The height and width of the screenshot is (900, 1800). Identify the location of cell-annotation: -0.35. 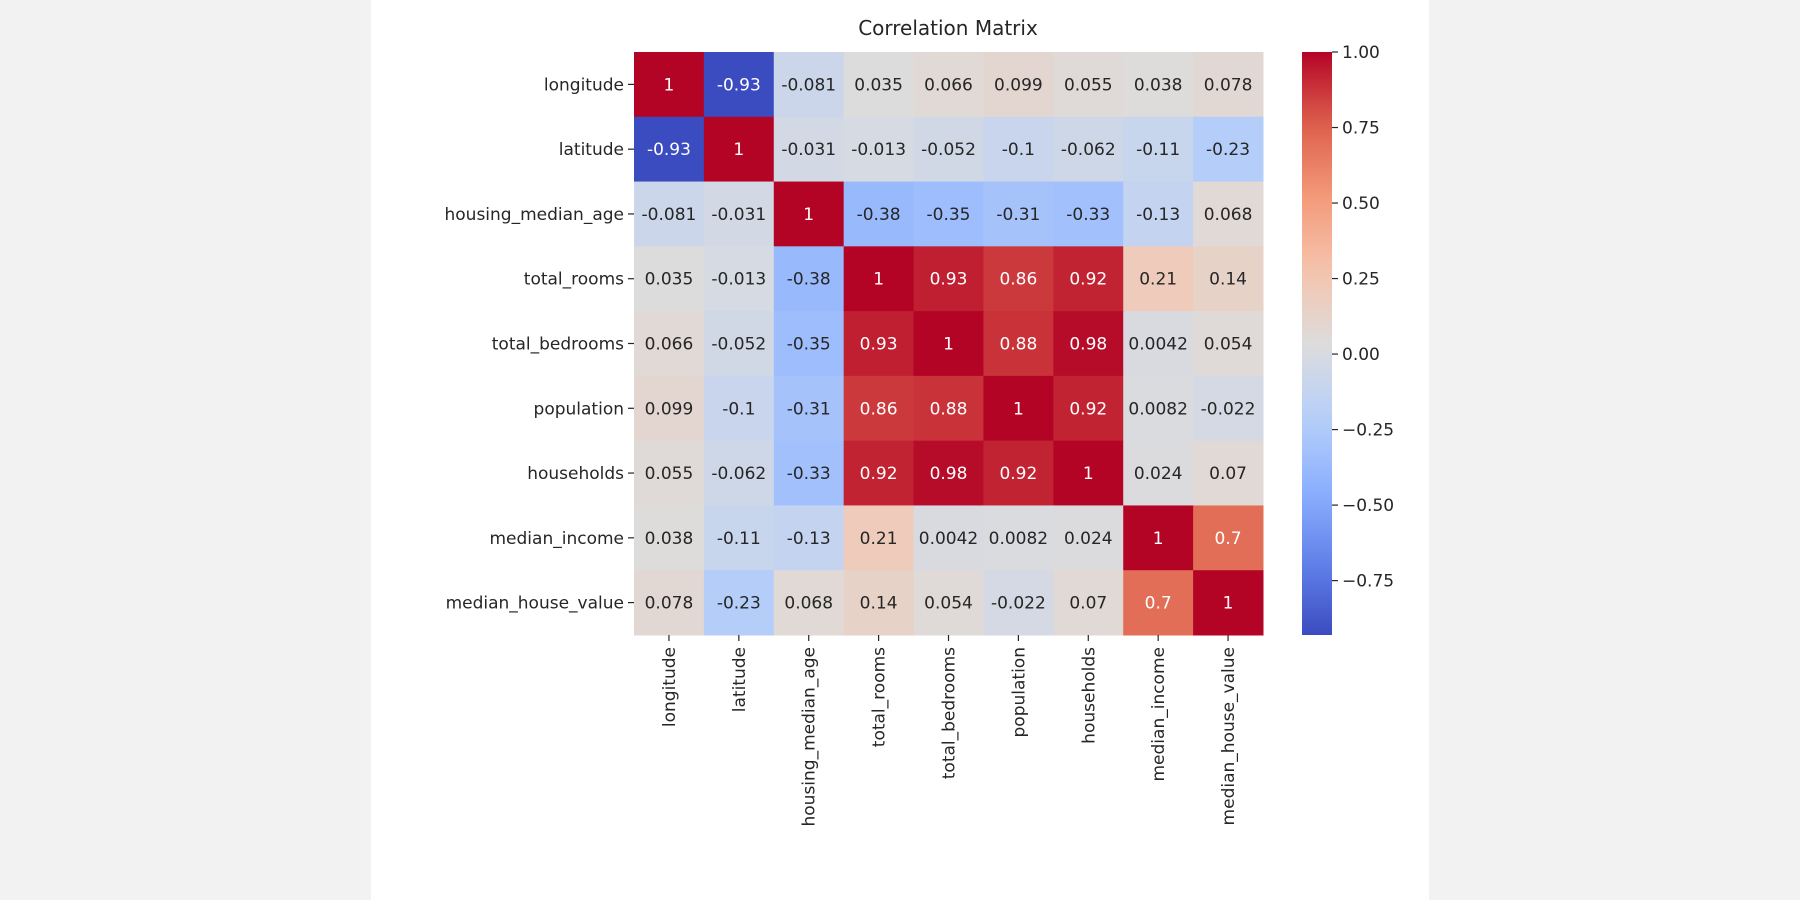
(949, 215).